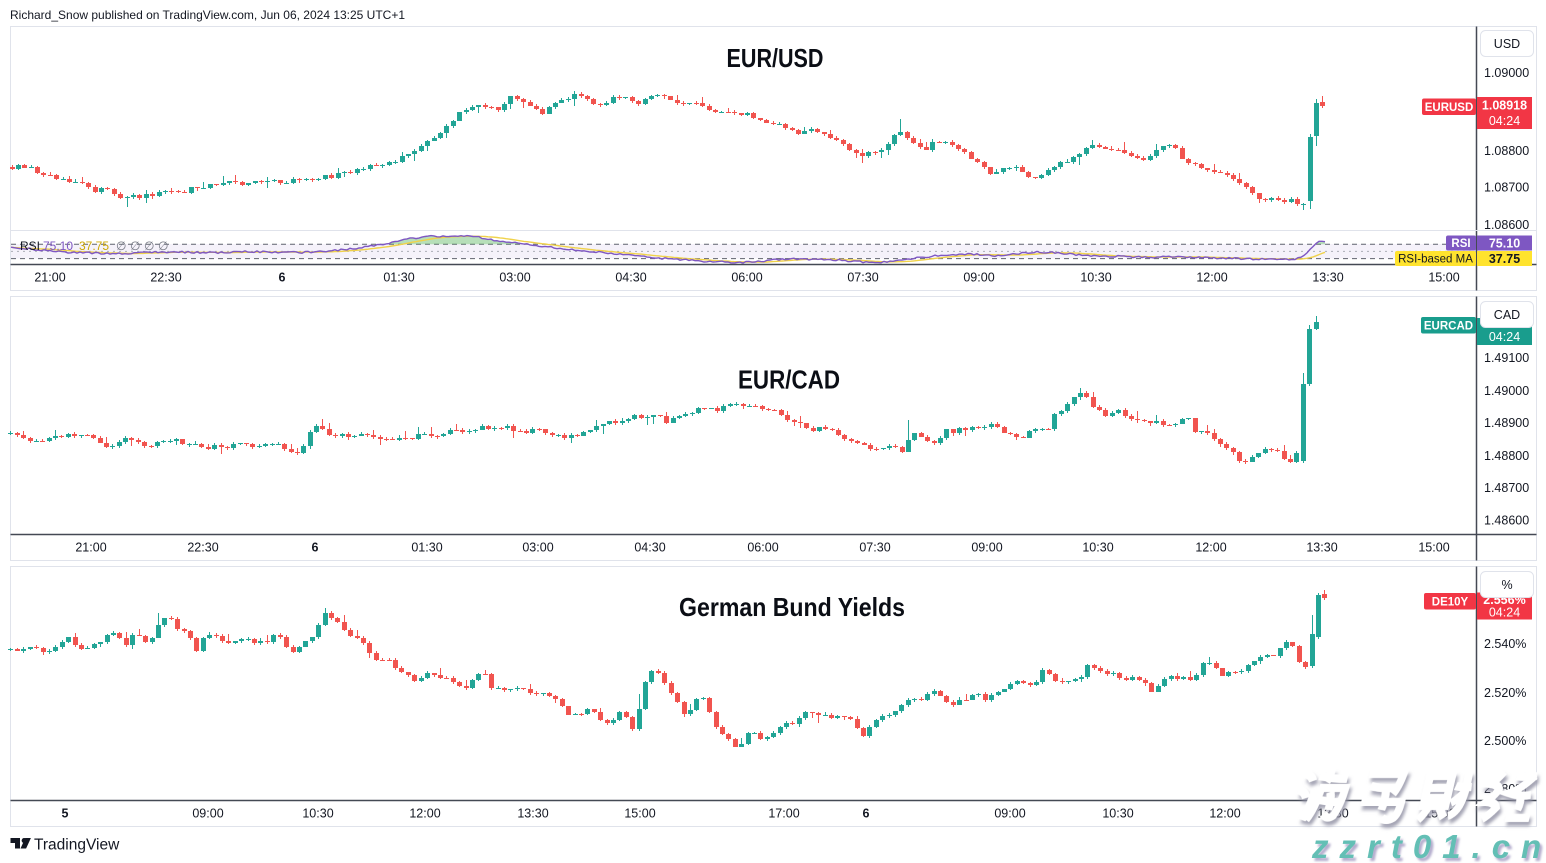 The image size is (1546, 863). Describe the element at coordinates (1504, 106) in the screenshot. I see `svg-text: 1.08918` at that location.